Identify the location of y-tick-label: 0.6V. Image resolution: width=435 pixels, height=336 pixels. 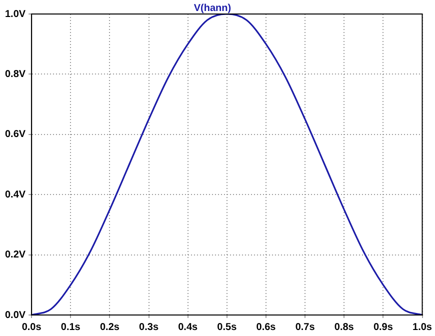
(15, 134).